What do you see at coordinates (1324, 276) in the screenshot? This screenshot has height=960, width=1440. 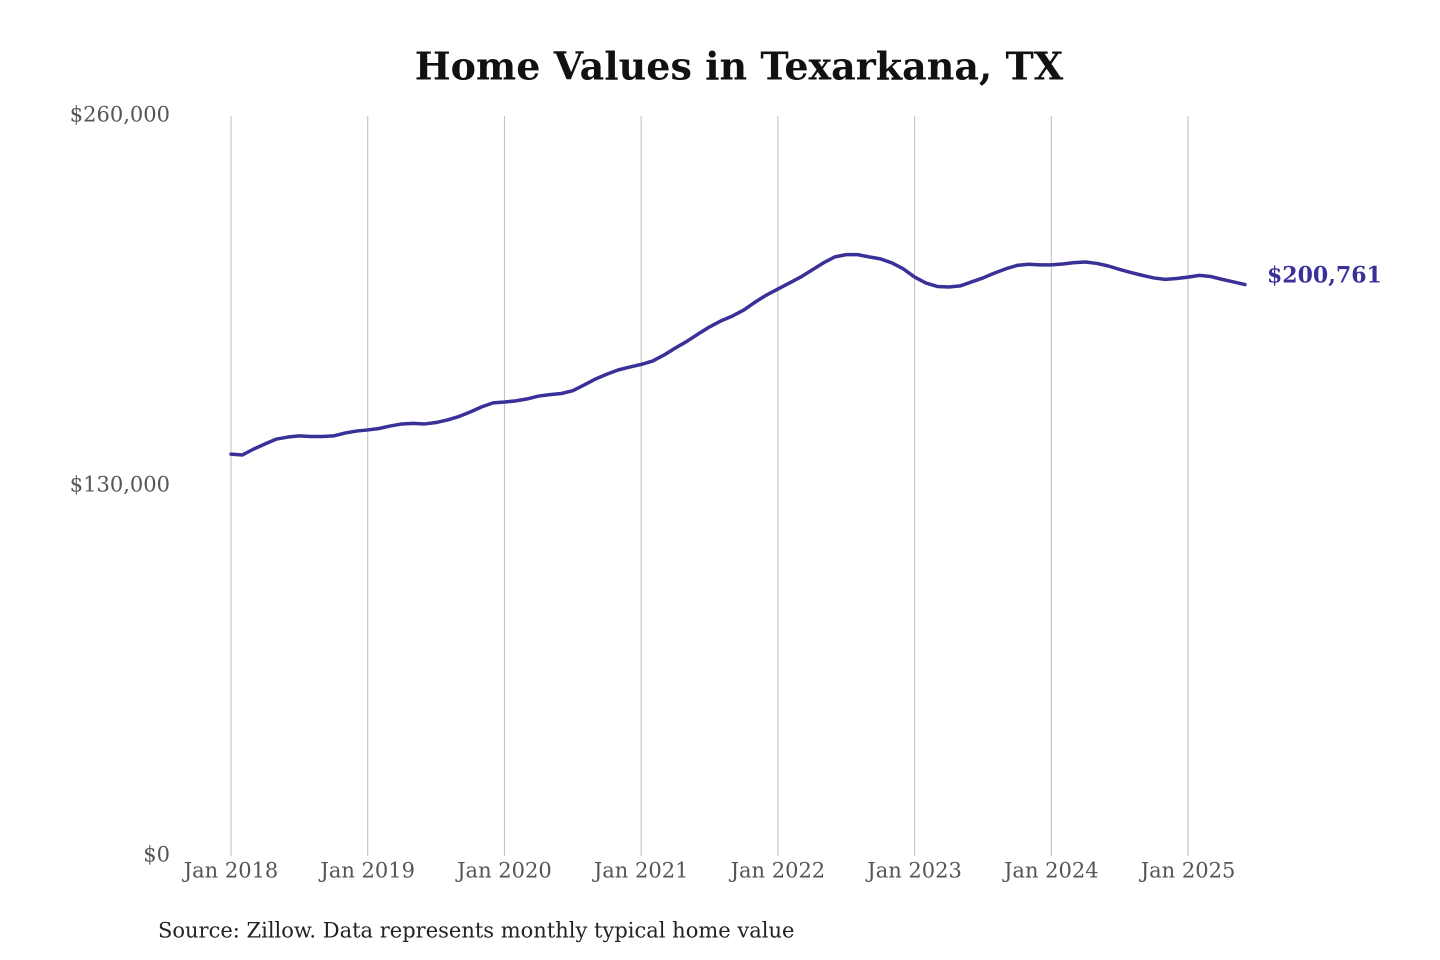 I see `value-label: $200,761` at bounding box center [1324, 276].